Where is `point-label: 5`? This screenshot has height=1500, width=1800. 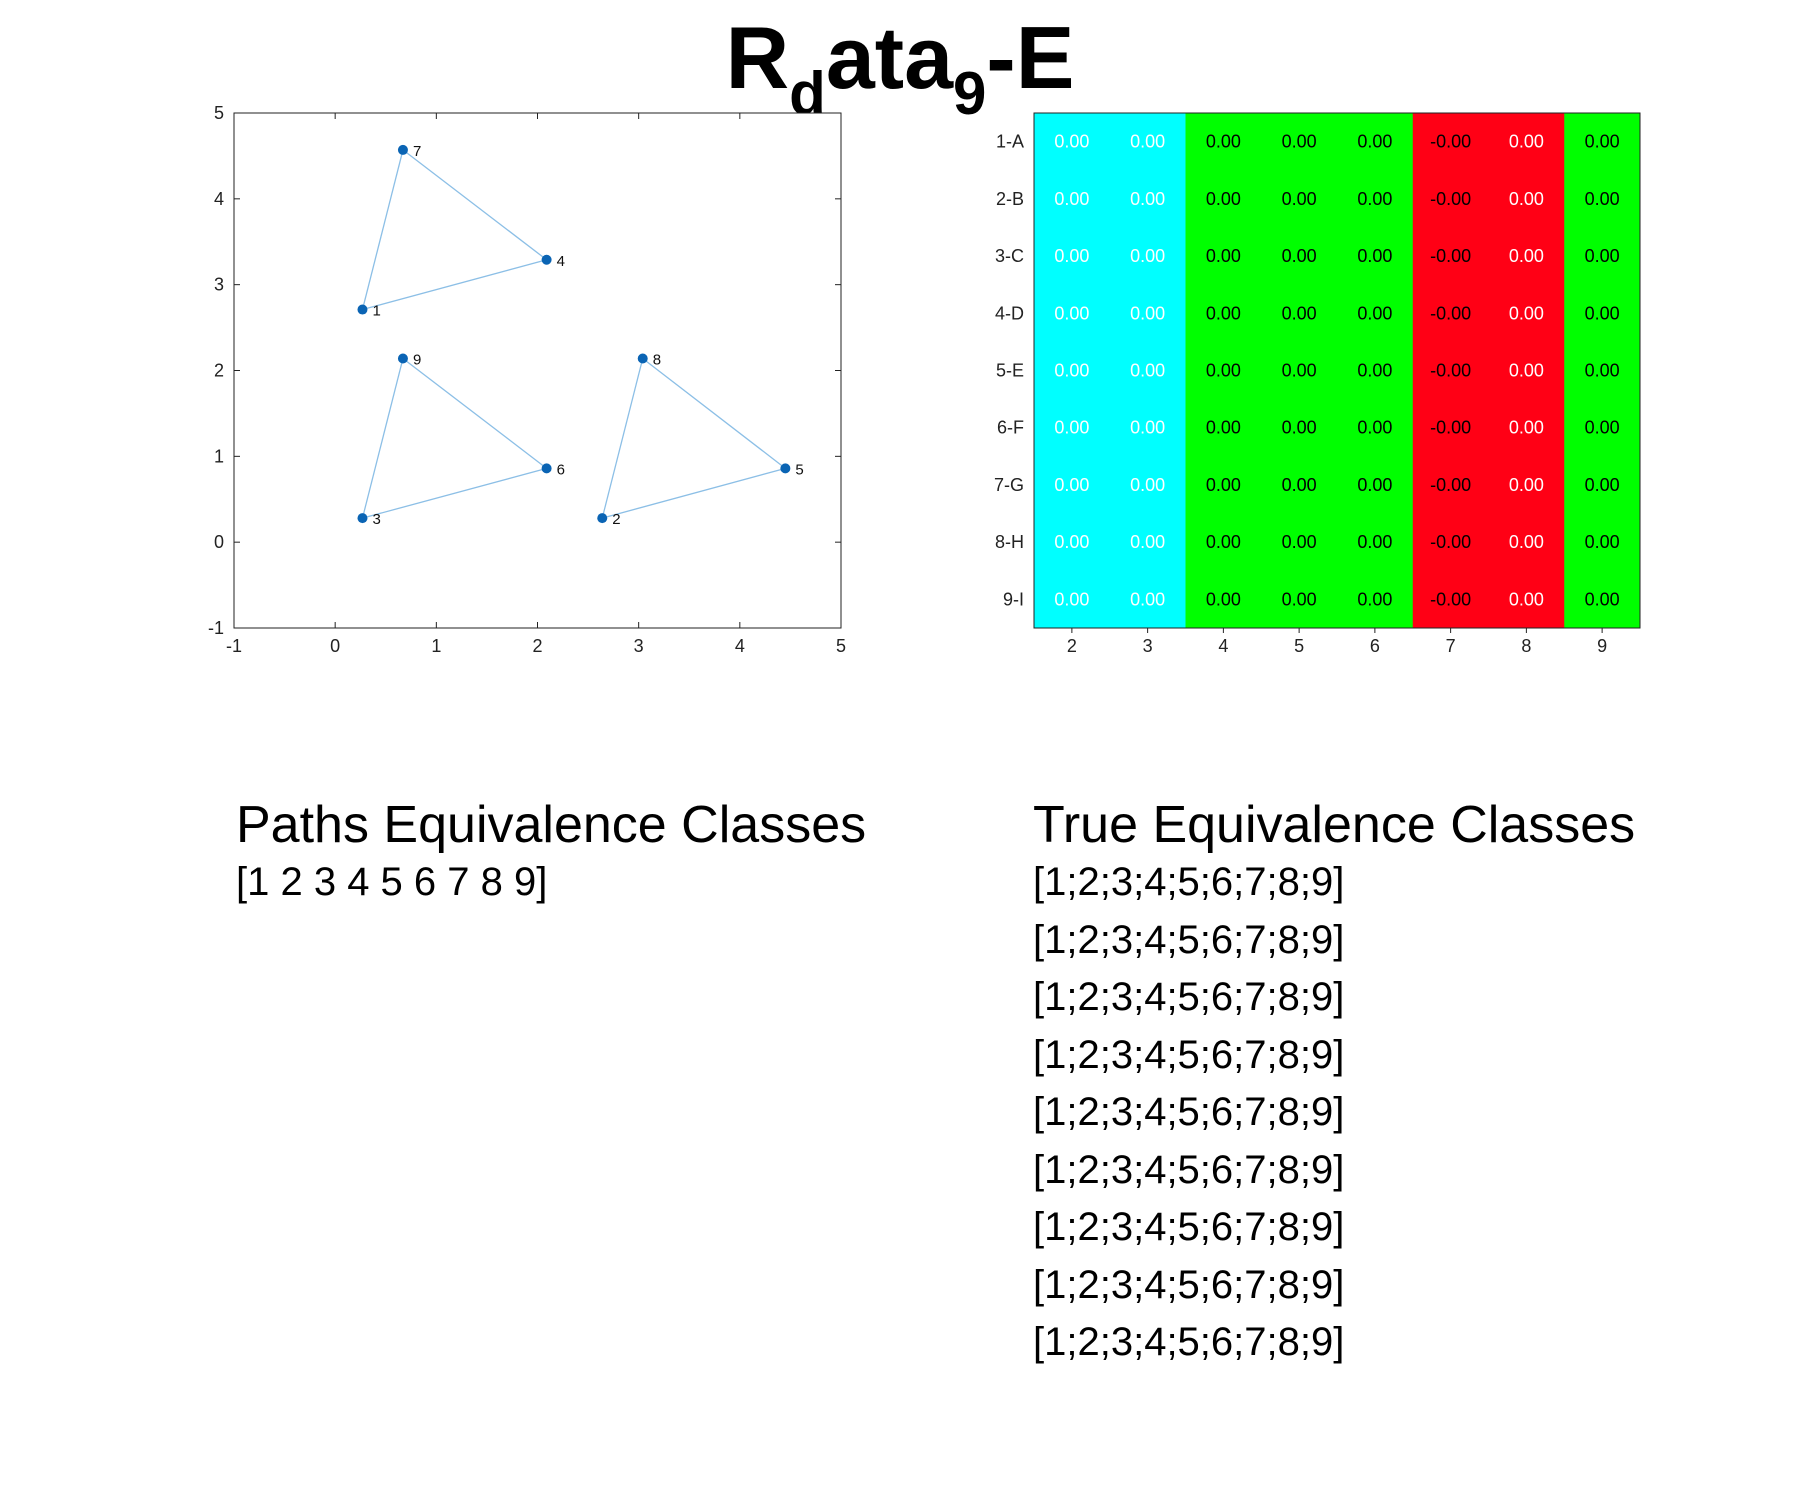 point-label: 5 is located at coordinates (799, 469).